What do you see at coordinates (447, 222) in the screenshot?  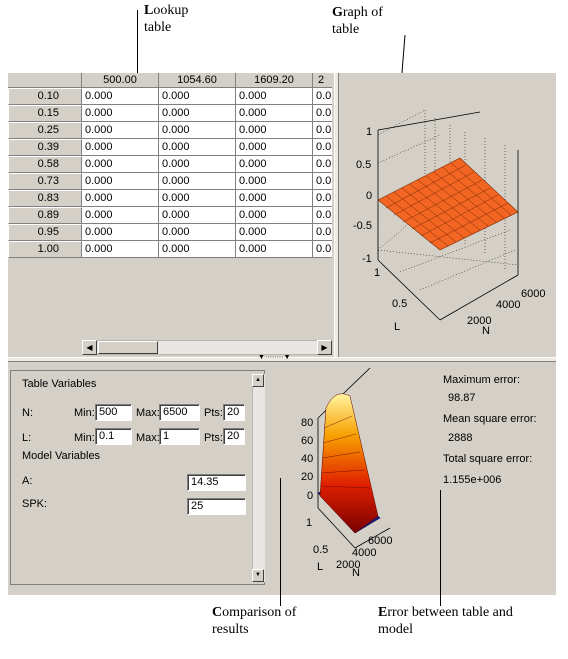 I see `table-surface-graph: 1 0.5 0 -0.5 -1 1 0.5 L 6000 4000 2000 N` at bounding box center [447, 222].